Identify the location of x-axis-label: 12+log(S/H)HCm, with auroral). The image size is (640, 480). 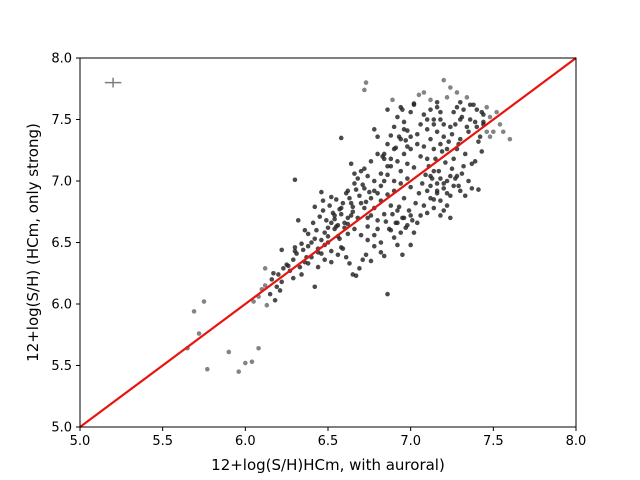
(328, 465).